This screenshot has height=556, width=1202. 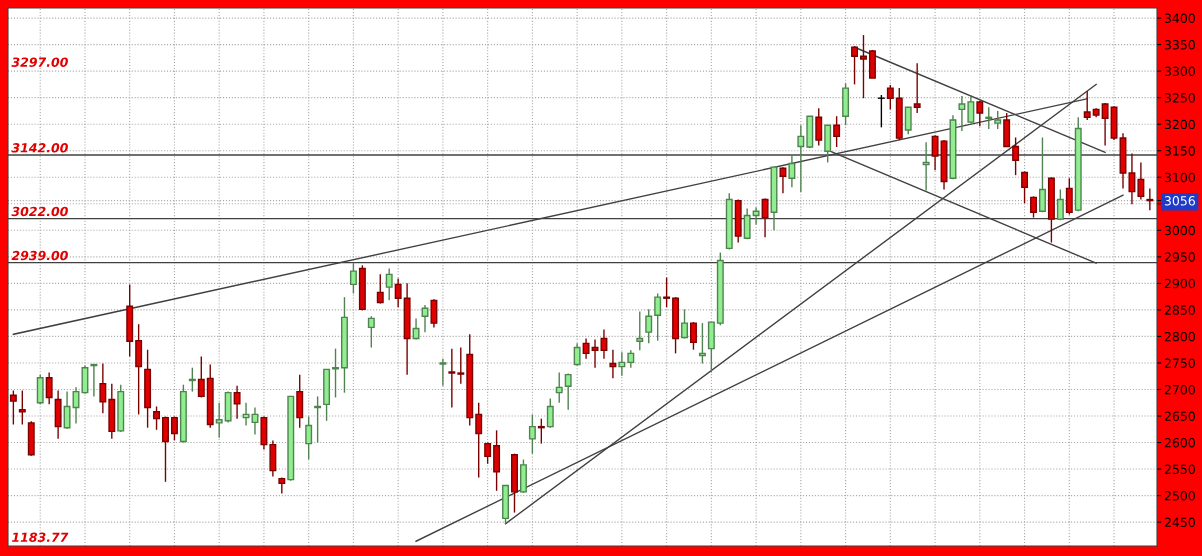 What do you see at coordinates (39, 148) in the screenshot?
I see `ref-line-label: 3142.00` at bounding box center [39, 148].